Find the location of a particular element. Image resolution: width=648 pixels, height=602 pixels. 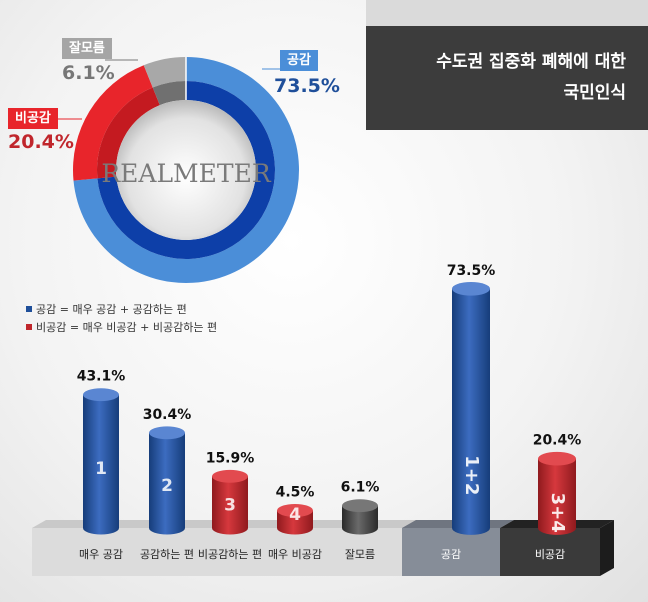

bar-2-base is located at coordinates (167, 528).